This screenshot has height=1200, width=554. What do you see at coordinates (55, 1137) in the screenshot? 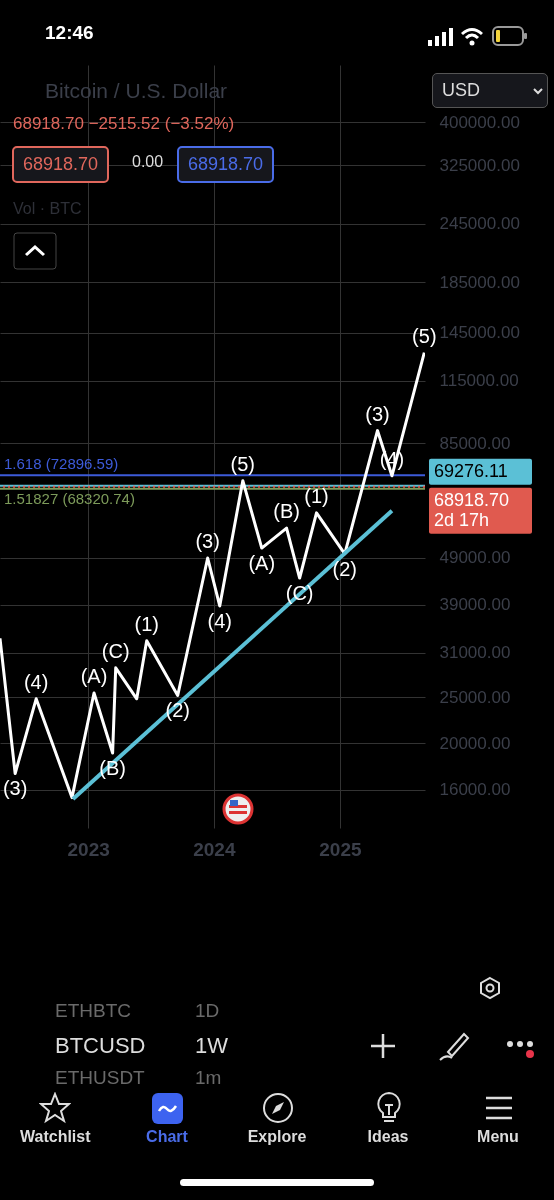
I see `text: Watchlist` at bounding box center [55, 1137].